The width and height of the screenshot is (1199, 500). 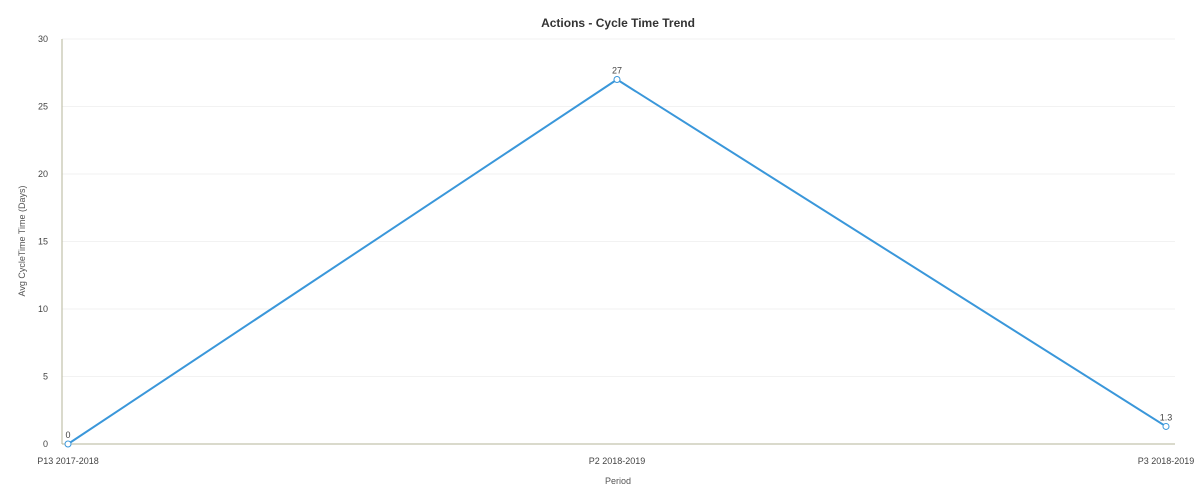 What do you see at coordinates (43, 39) in the screenshot?
I see `y-tick-label: 30` at bounding box center [43, 39].